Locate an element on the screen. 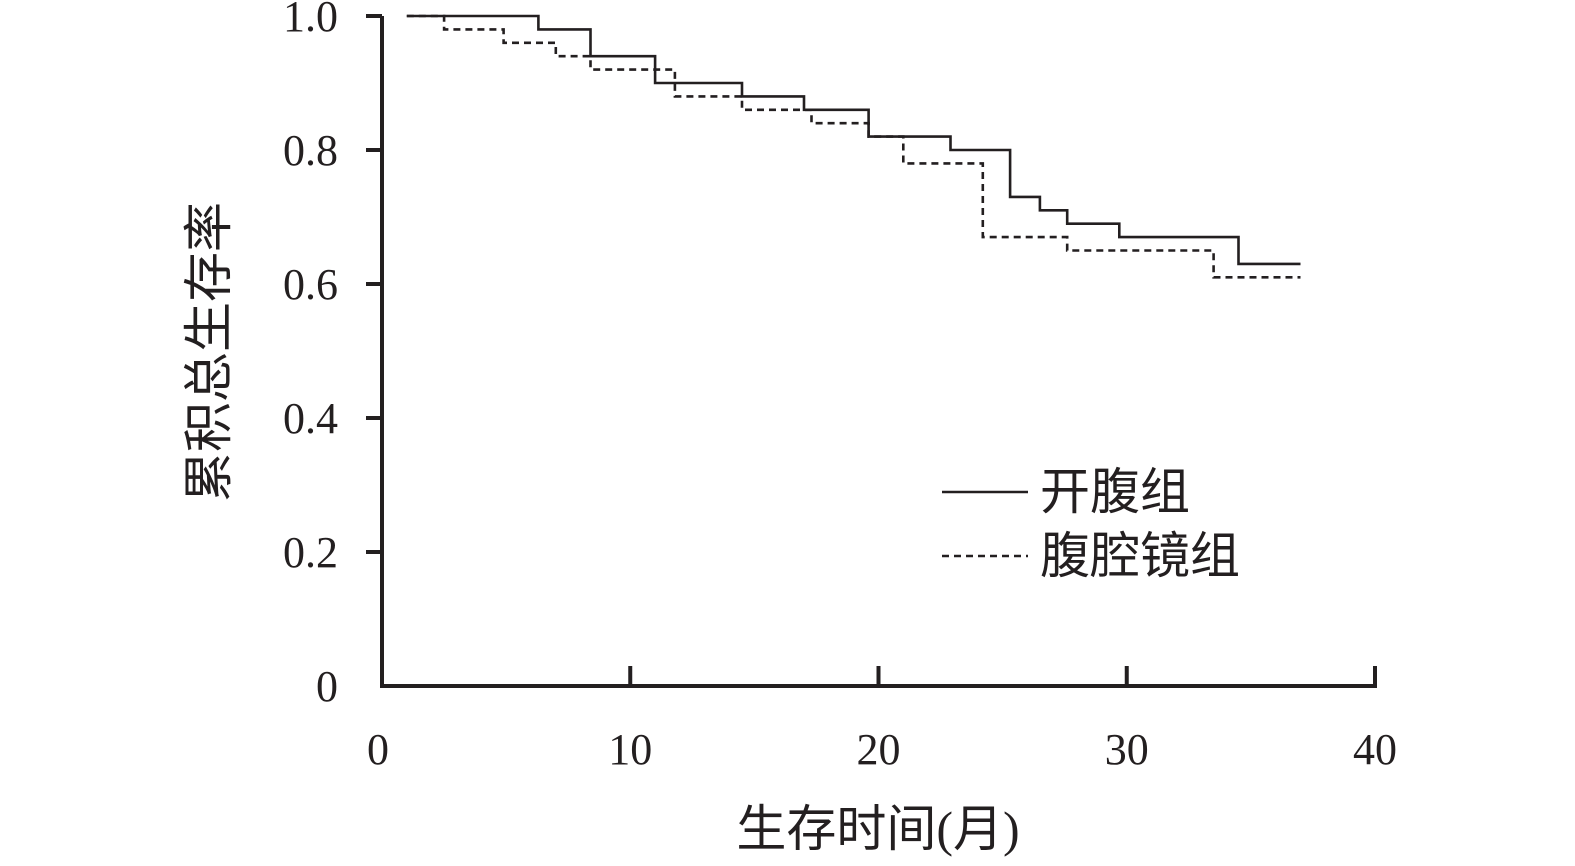  legend-label: 开腹组 is located at coordinates (1115, 492).